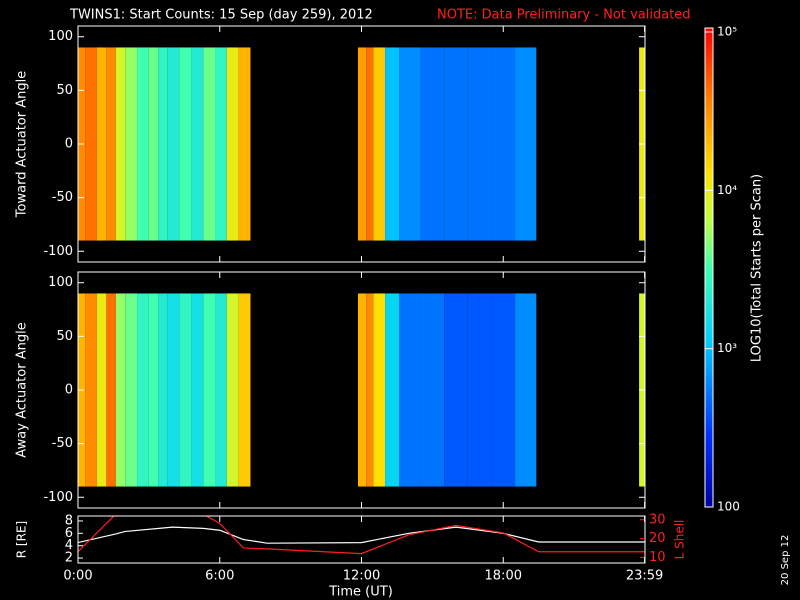 The image size is (800, 600). I want to click on colorbar-label: LOG10(Total Starts per Scan), so click(757, 268).